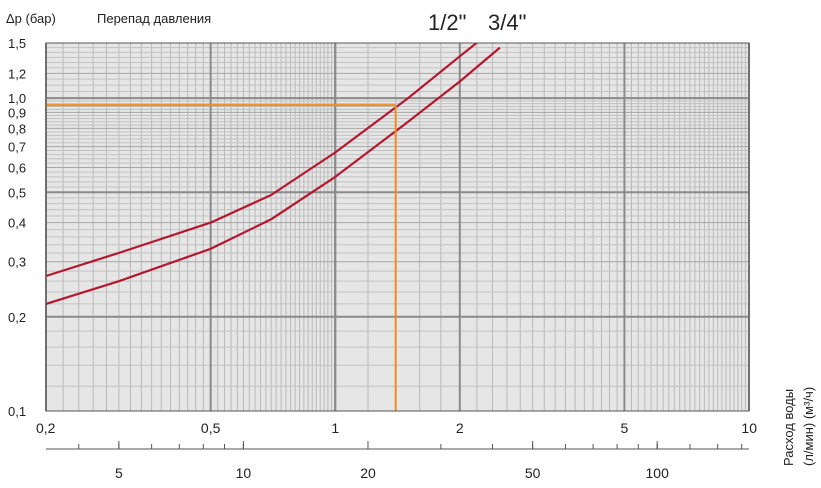 Image resolution: width=821 pixels, height=488 pixels. Describe the element at coordinates (396, 428) in the screenshot. I see `x-axis-ticks: 0,2 0,5 1 2 5 10` at that location.